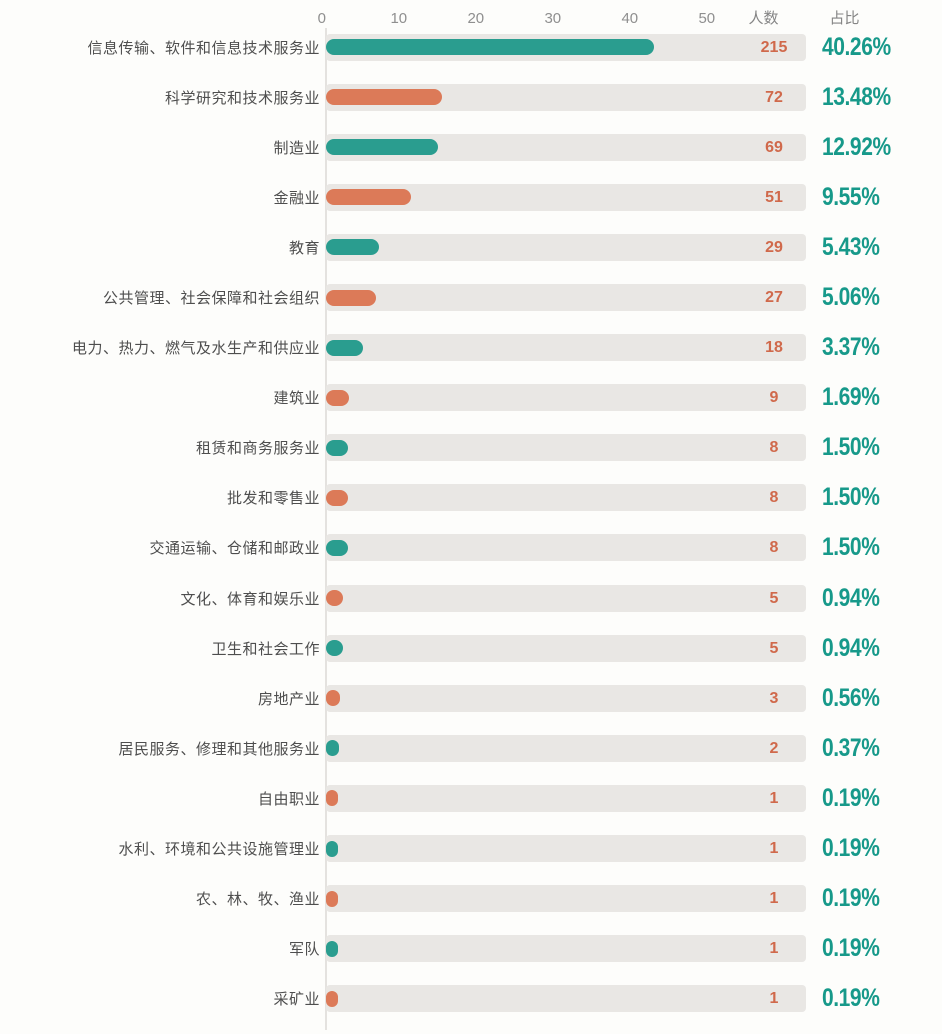  I want to click on bar-cell: 18, so click(566, 348).